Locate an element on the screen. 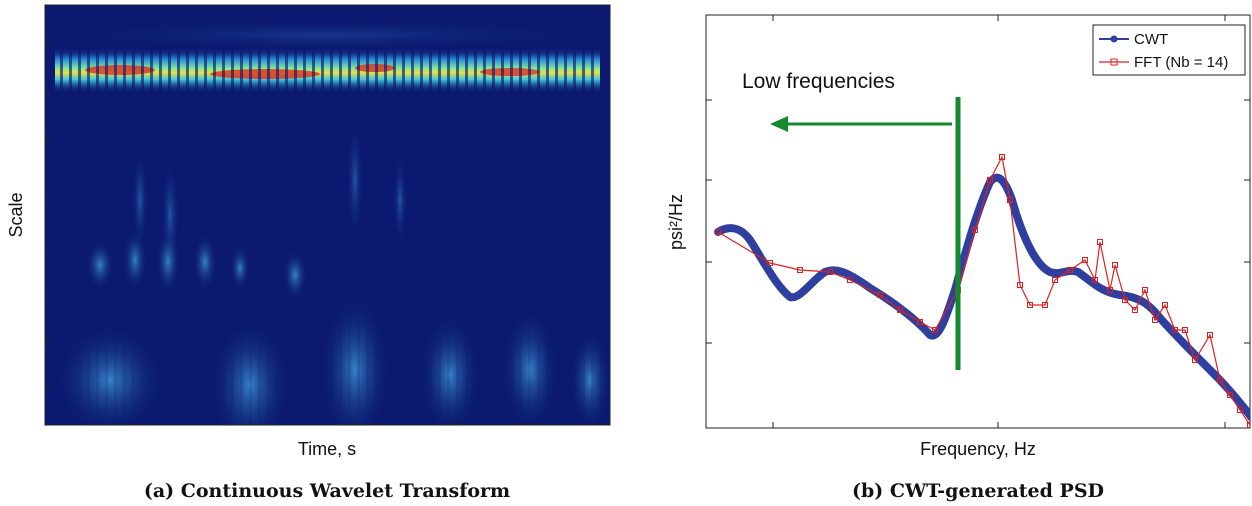 This screenshot has width=1252, height=506. legend: CWT FFT (Nb = 14) is located at coordinates (1169, 50).